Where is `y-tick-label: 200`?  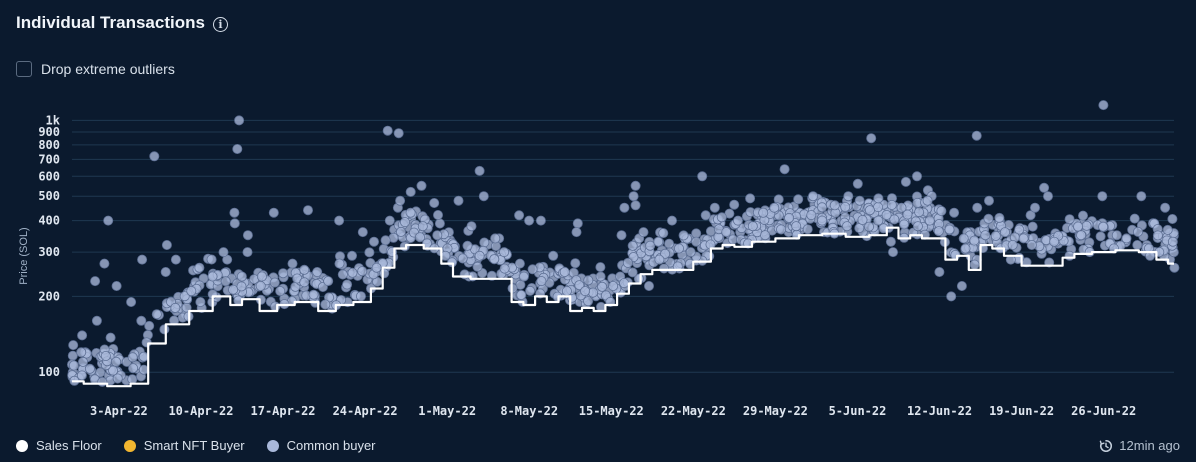 y-tick-label: 200 is located at coordinates (49, 296).